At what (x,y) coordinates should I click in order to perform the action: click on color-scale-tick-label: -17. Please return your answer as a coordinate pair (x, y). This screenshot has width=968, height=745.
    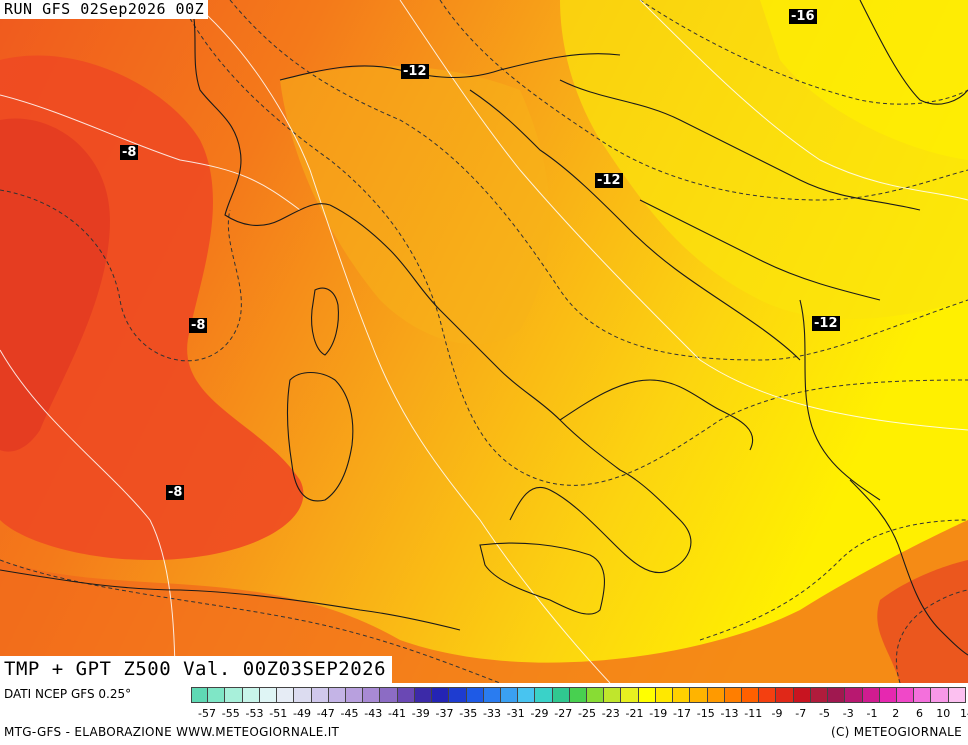
    Looking at the image, I should click on (682, 713).